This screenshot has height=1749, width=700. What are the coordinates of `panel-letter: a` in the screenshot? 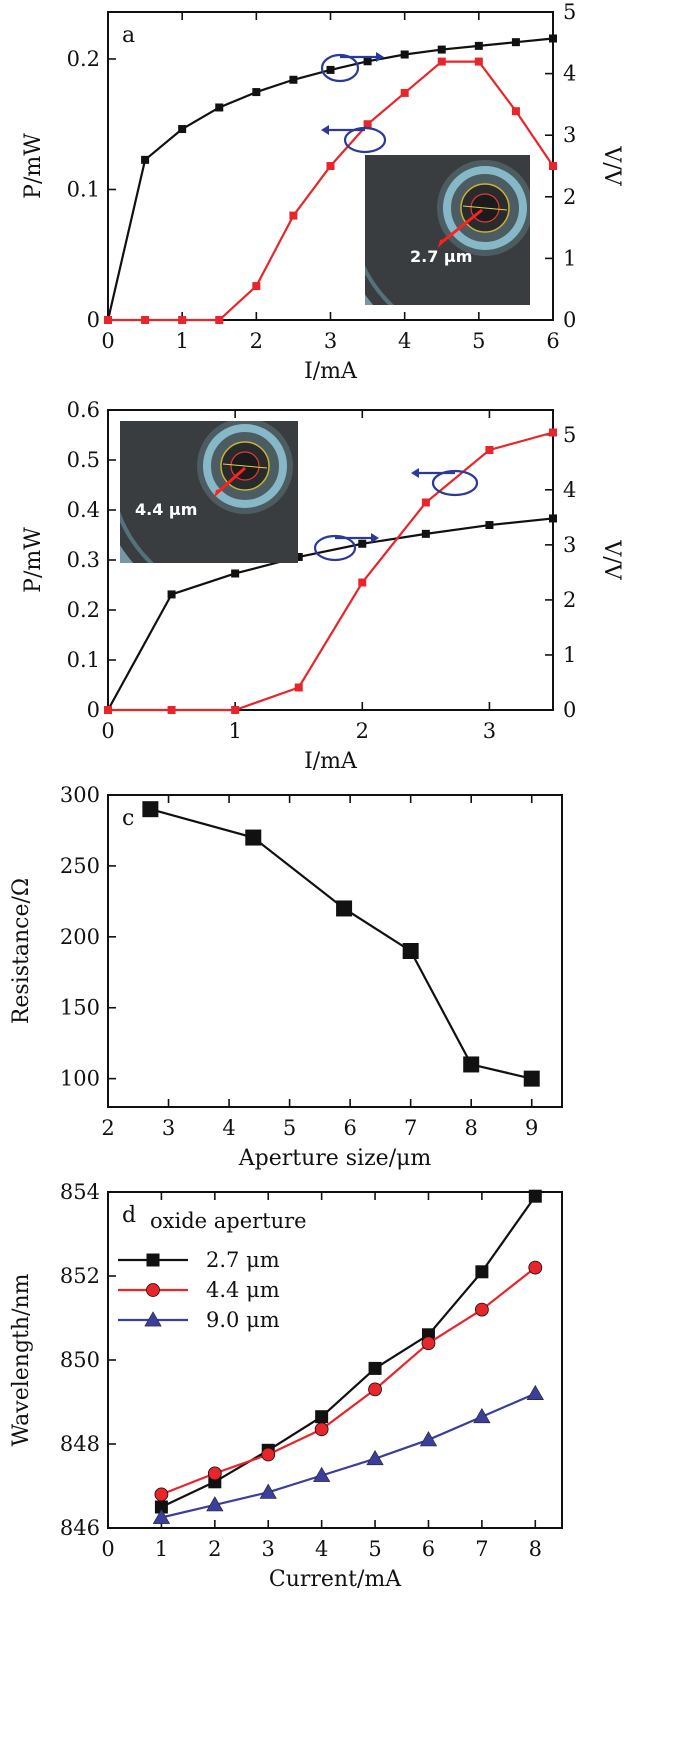 It's located at (128, 35).